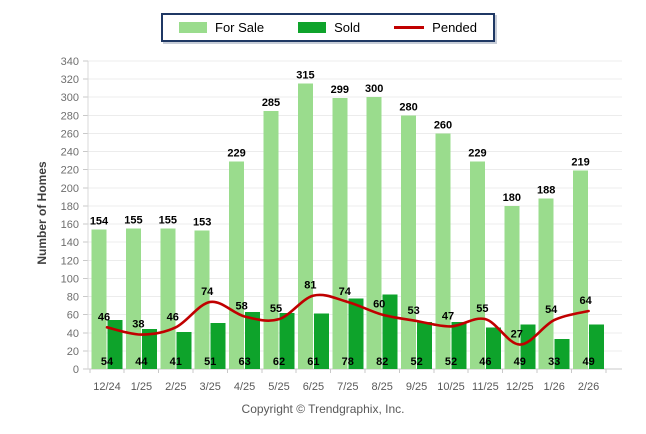 Image resolution: width=646 pixels, height=434 pixels. What do you see at coordinates (236, 154) in the screenshot?
I see `value-label-for-sale: 229` at bounding box center [236, 154].